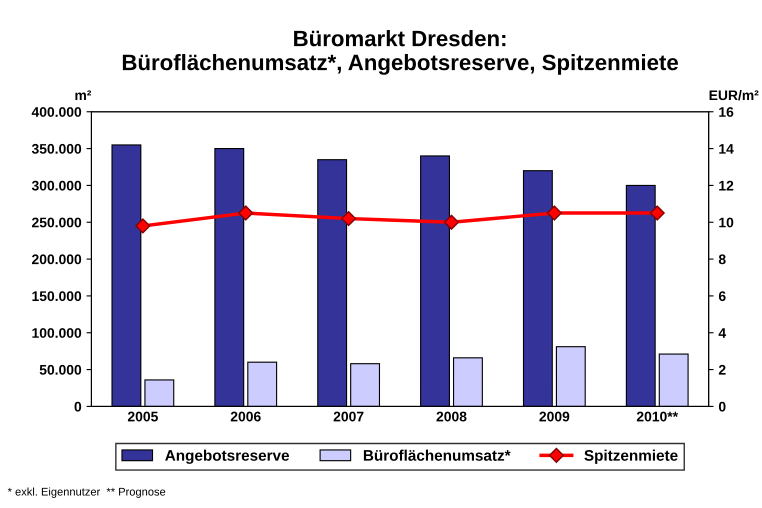 Image resolution: width=762 pixels, height=508 pixels. Describe the element at coordinates (349, 417) in the screenshot. I see `x-tick-label: 2007` at that location.